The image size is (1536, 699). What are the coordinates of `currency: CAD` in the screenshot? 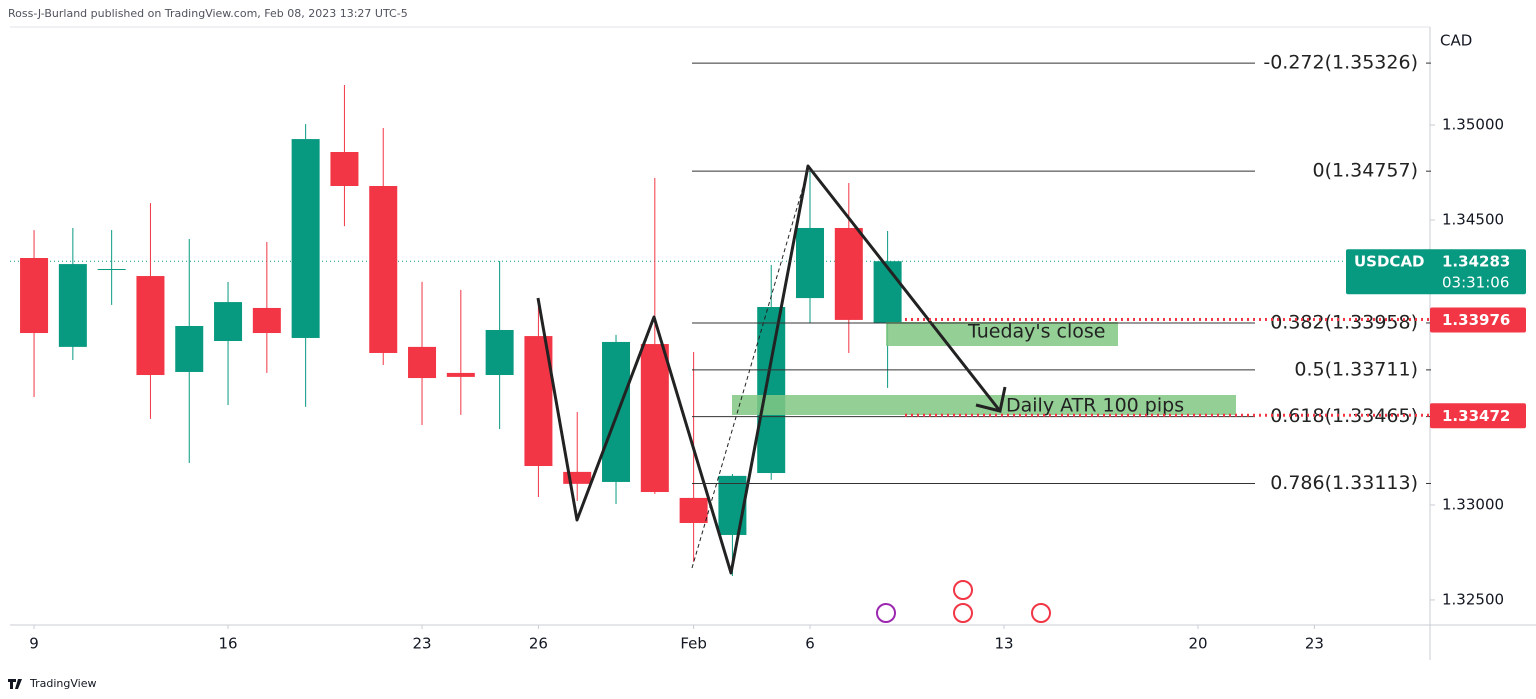 It's located at (1456, 41).